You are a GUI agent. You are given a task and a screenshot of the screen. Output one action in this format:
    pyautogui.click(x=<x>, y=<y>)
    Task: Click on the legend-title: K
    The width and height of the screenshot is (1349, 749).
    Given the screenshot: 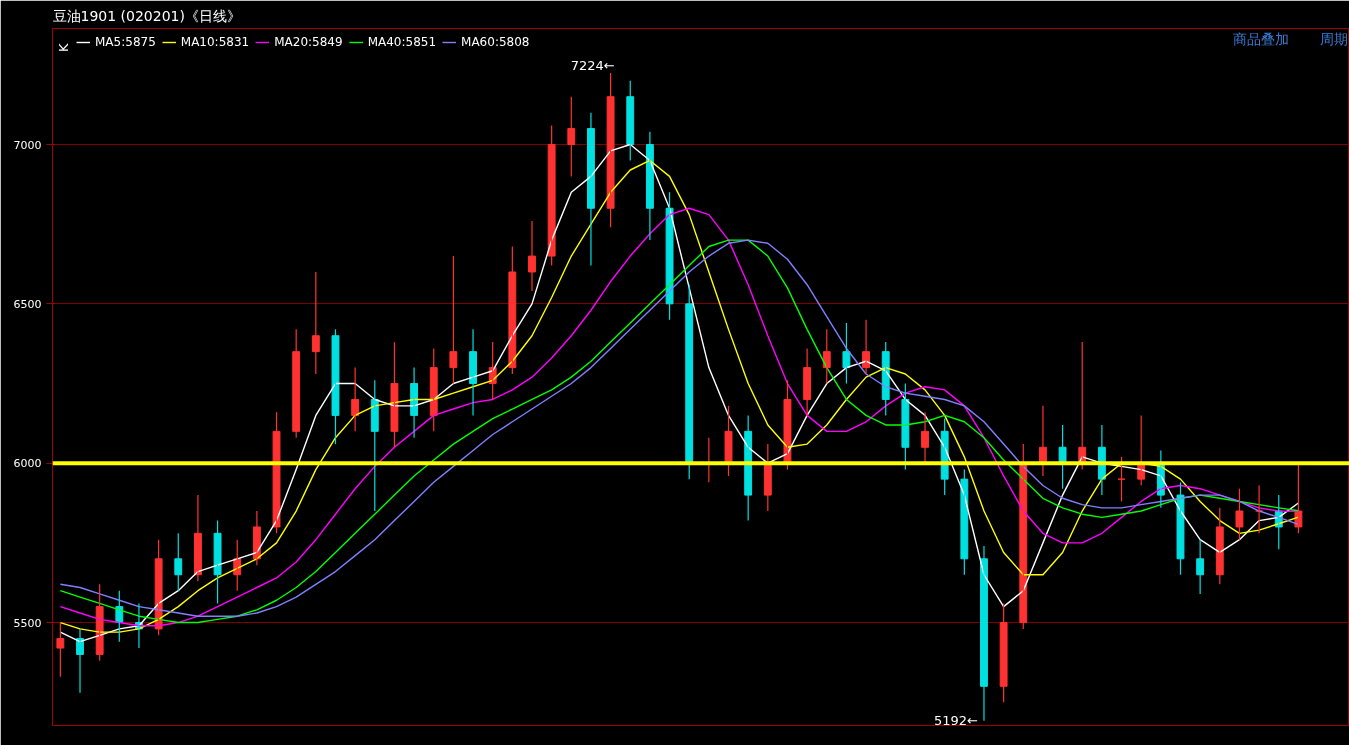 What is the action you would take?
    pyautogui.click(x=63, y=47)
    